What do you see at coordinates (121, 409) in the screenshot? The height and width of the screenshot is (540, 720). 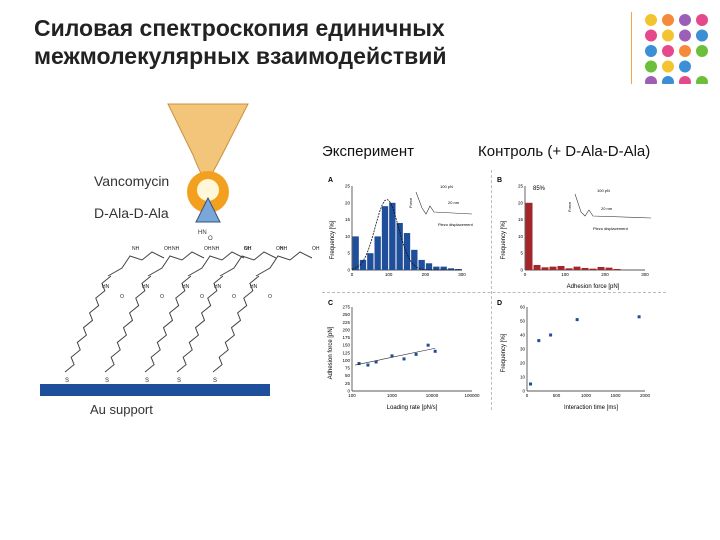 I see `support-label: Au support` at bounding box center [121, 409].